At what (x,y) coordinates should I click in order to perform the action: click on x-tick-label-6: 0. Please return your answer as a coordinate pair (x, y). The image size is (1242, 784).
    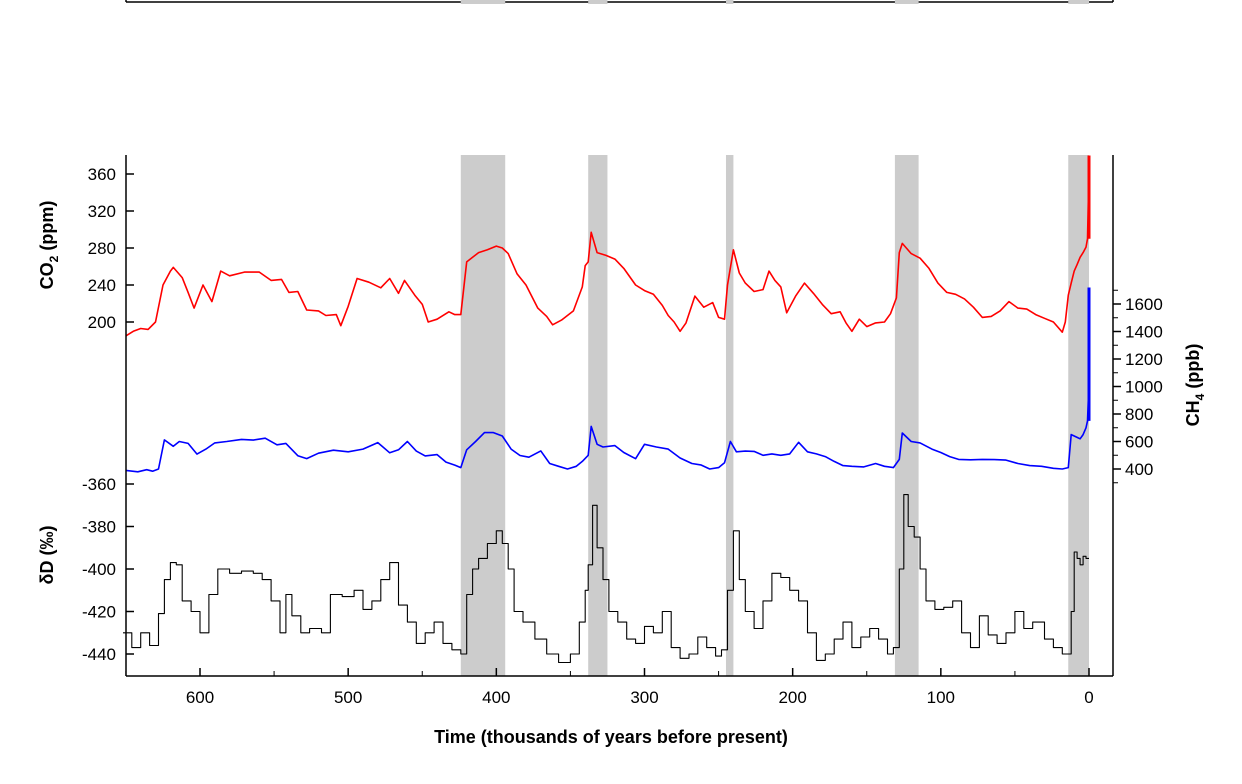
    Looking at the image, I should click on (1088, 697).